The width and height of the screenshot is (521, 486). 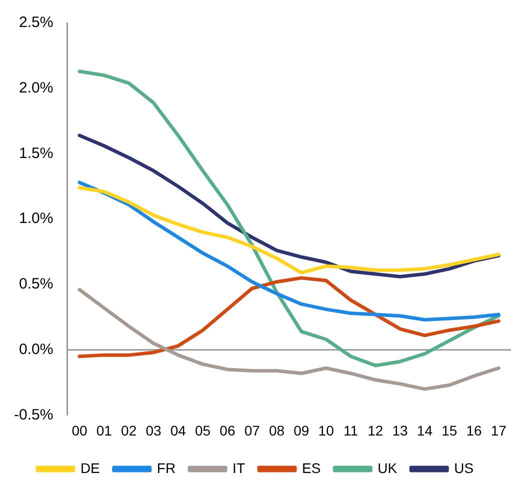 I want to click on x-tick-label: 09, so click(x=302, y=430).